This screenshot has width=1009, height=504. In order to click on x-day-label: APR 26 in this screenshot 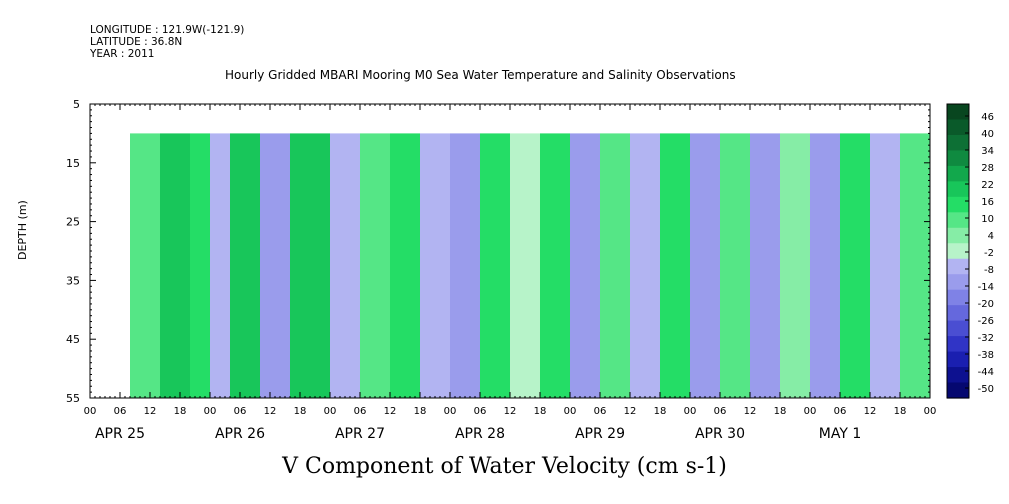, I will do `click(240, 434)`.